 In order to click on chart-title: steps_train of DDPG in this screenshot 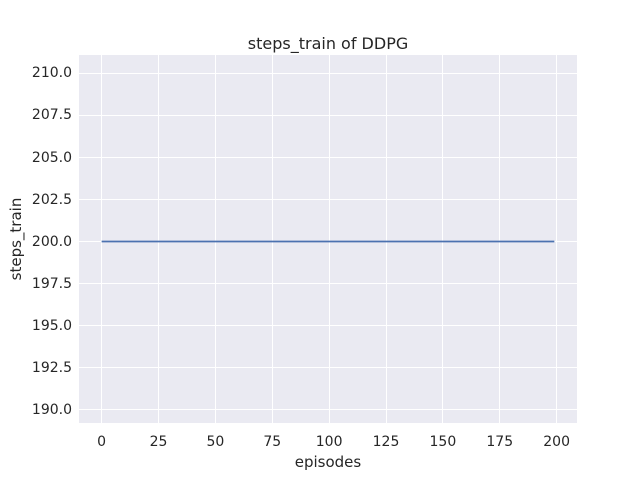, I will do `click(328, 43)`.